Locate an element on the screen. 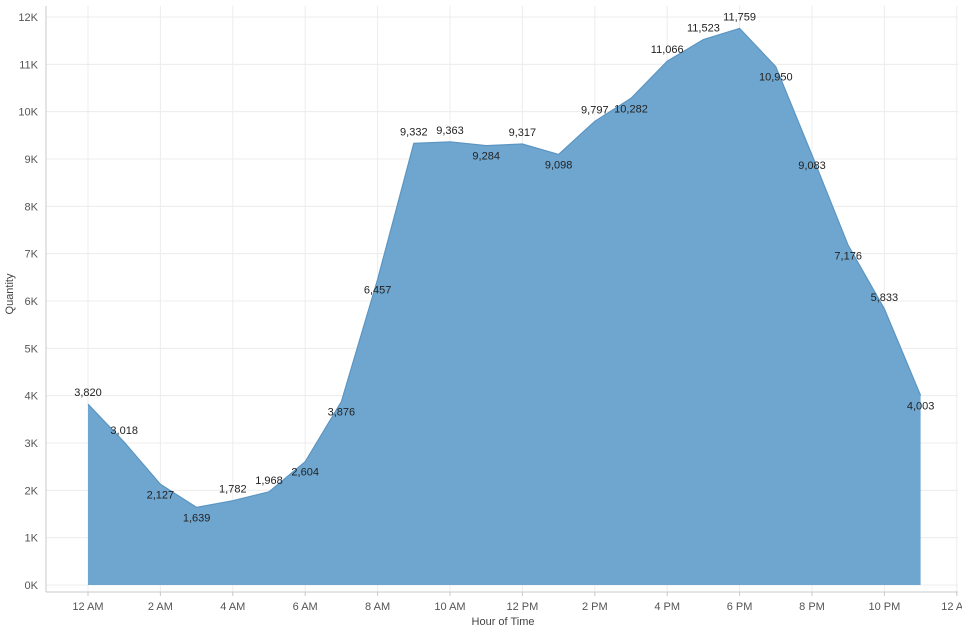 This screenshot has height=630, width=962. data-label: 7,176 is located at coordinates (848, 256).